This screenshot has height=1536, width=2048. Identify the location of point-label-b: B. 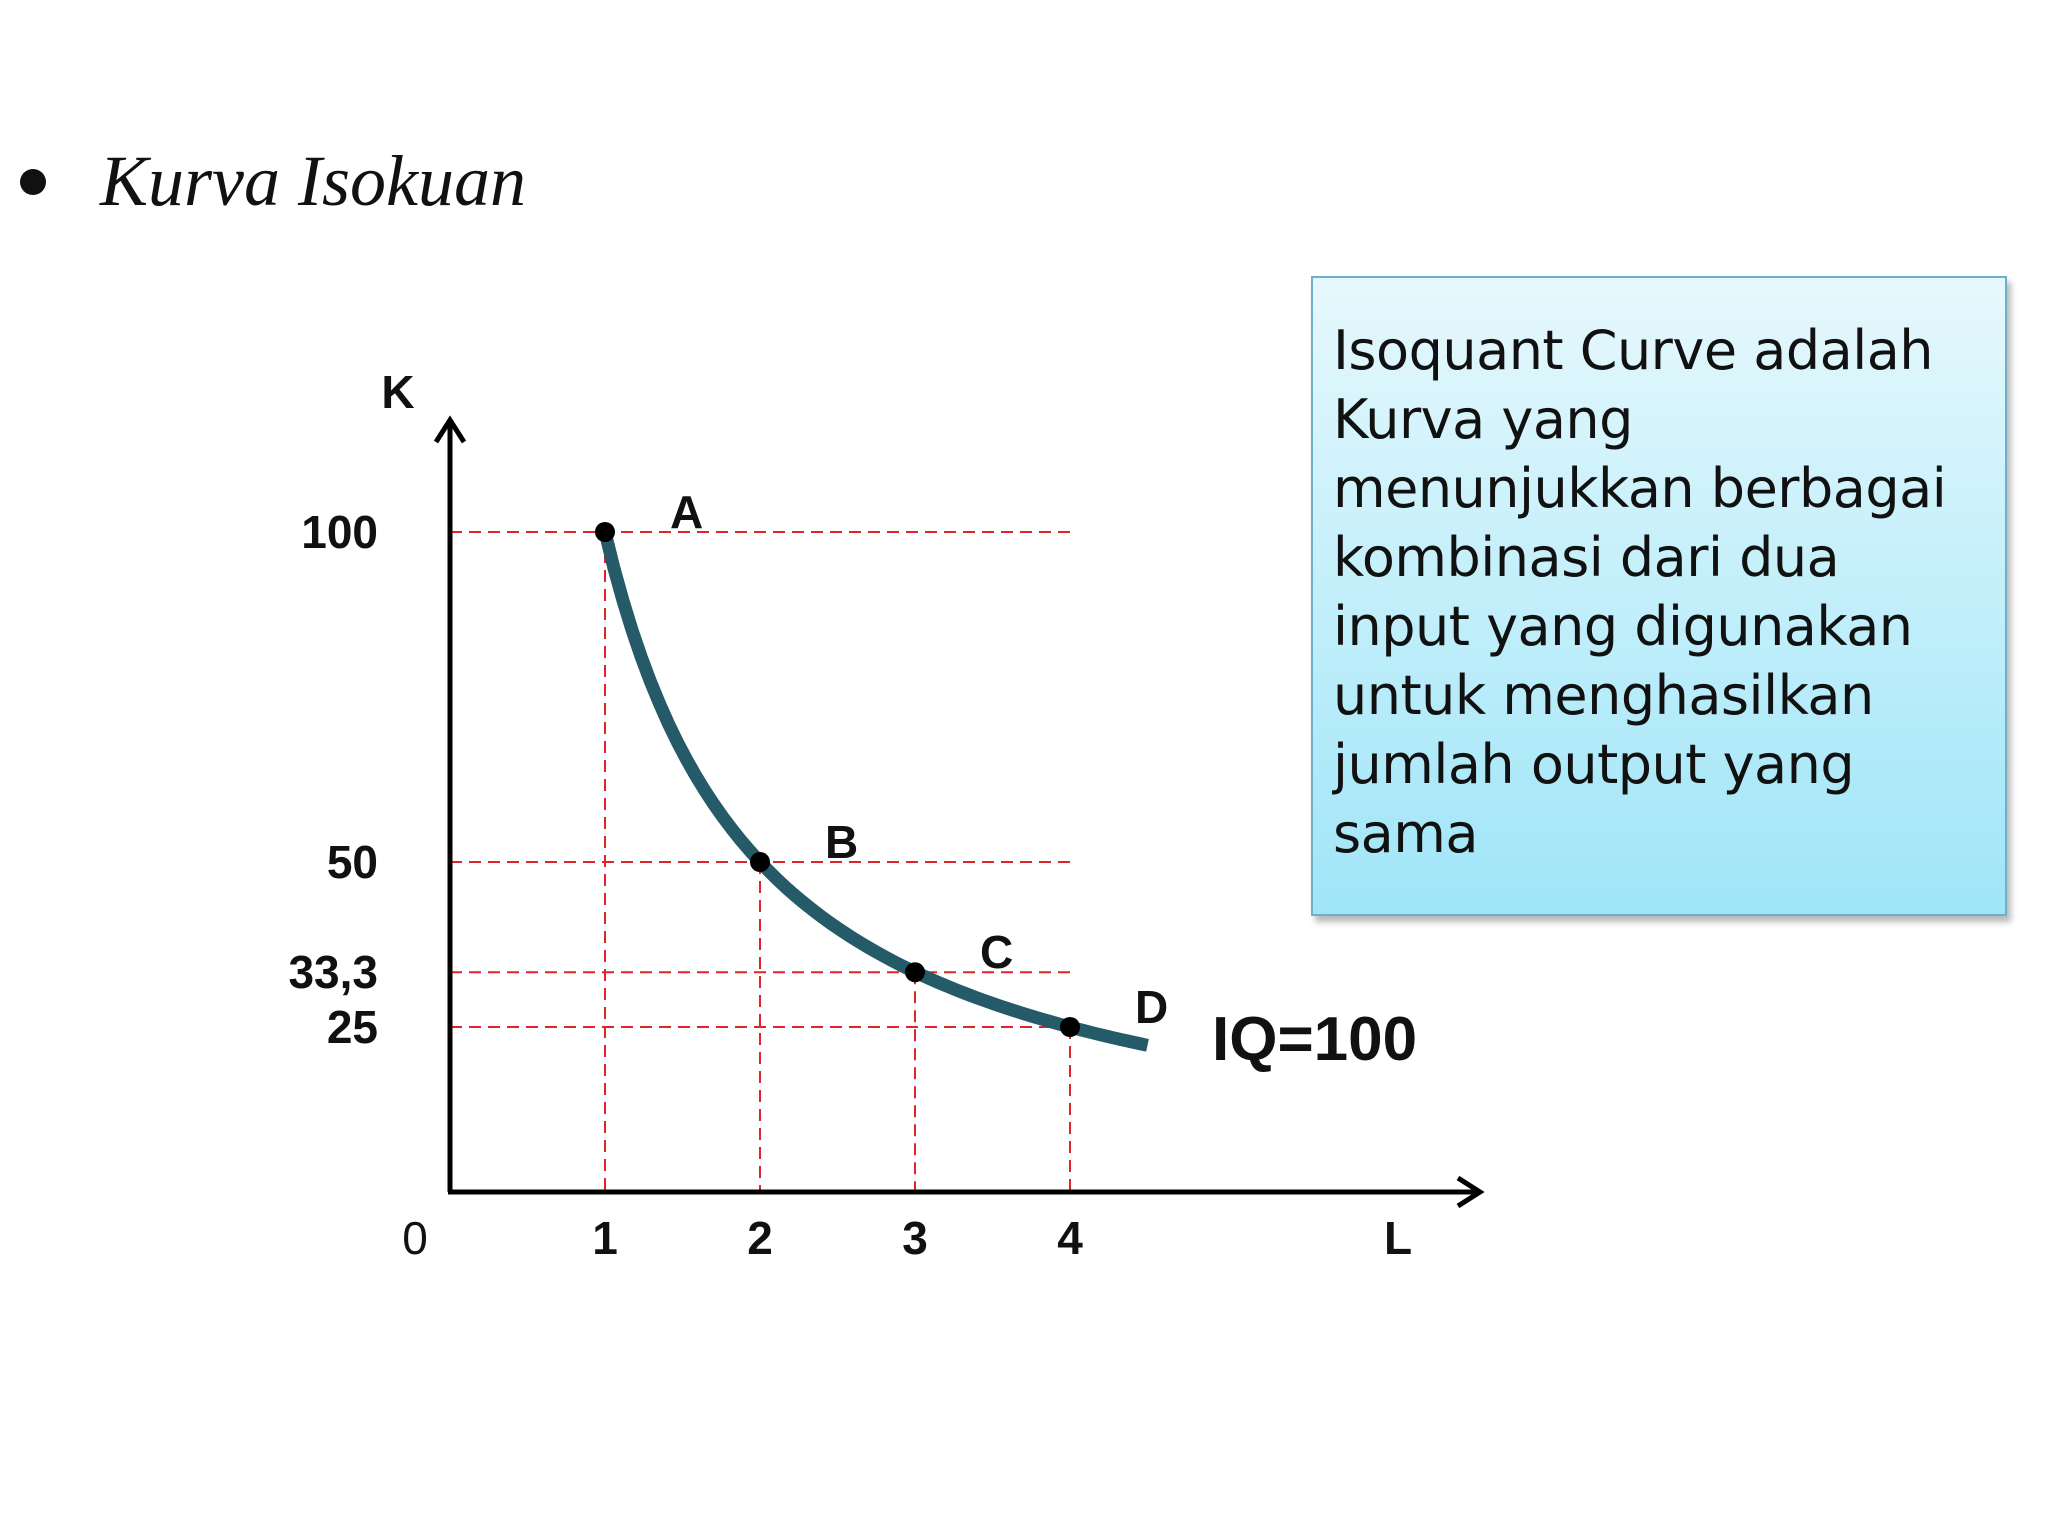
(841, 842).